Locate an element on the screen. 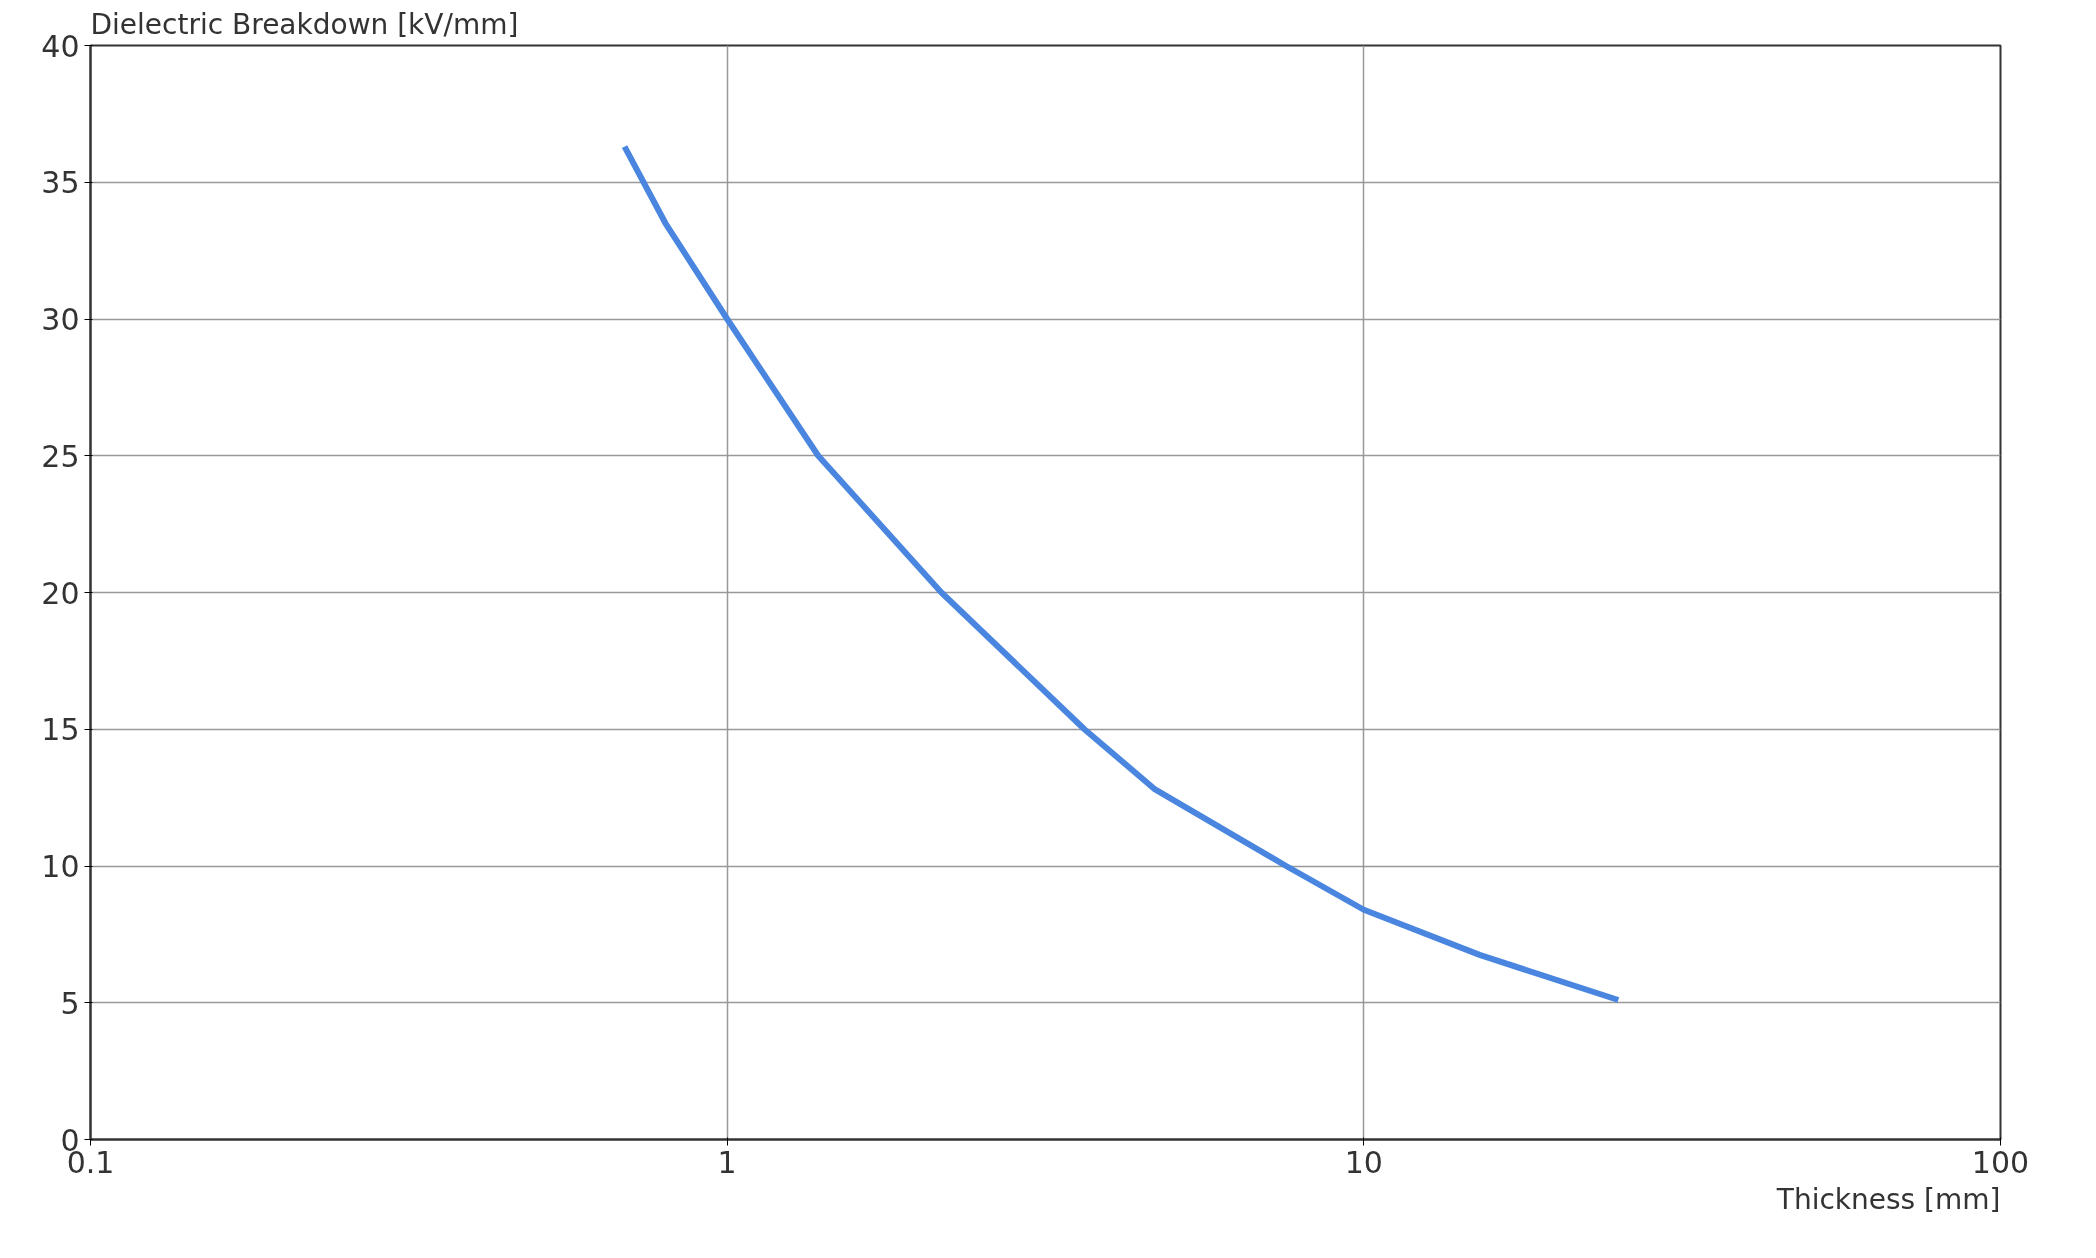  y-tick-label: 15 is located at coordinates (60, 730).